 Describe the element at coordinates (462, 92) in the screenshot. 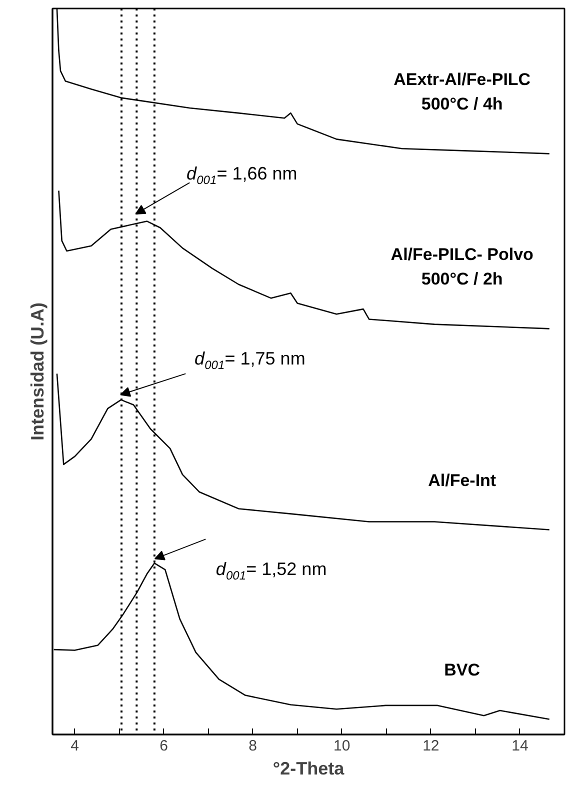

I see `series-label: AExtr-Al/Fe-PILC 500°C / 4h` at that location.